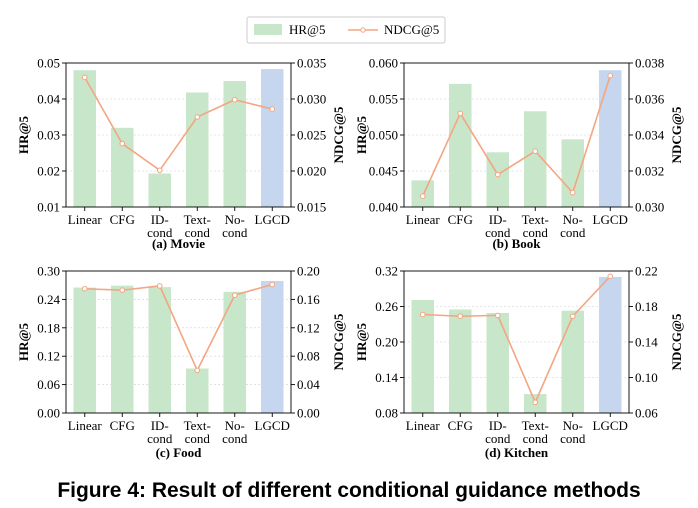  Describe the element at coordinates (48, 171) in the screenshot. I see `y-tick-label: 0.02` at that location.